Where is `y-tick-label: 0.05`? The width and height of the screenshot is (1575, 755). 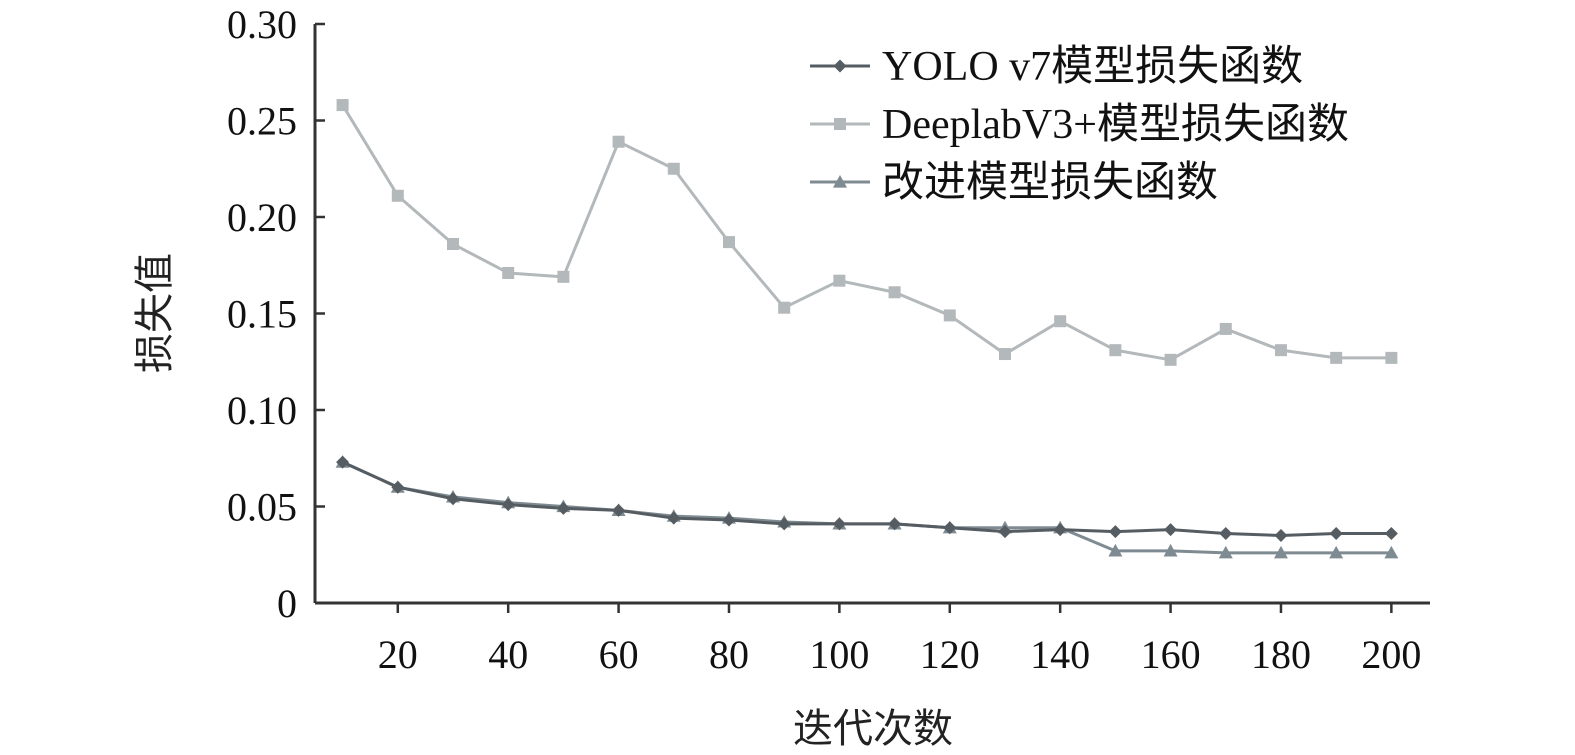
y-tick-label: 0.05 is located at coordinates (262, 507).